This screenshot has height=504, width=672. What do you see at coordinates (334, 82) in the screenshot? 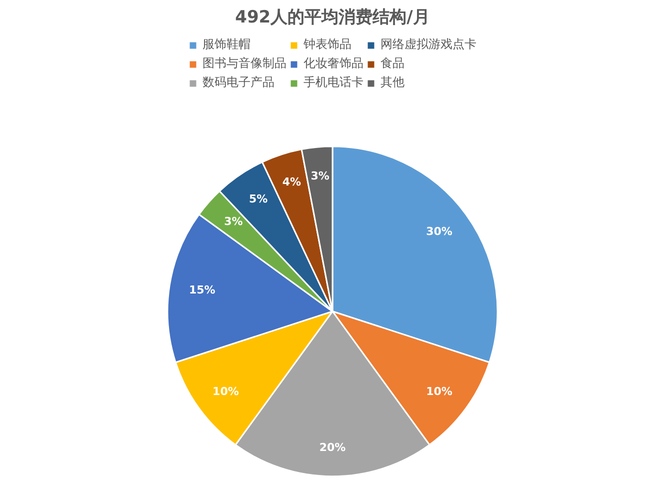
I see `legend-label: 手机电话卡` at bounding box center [334, 82].